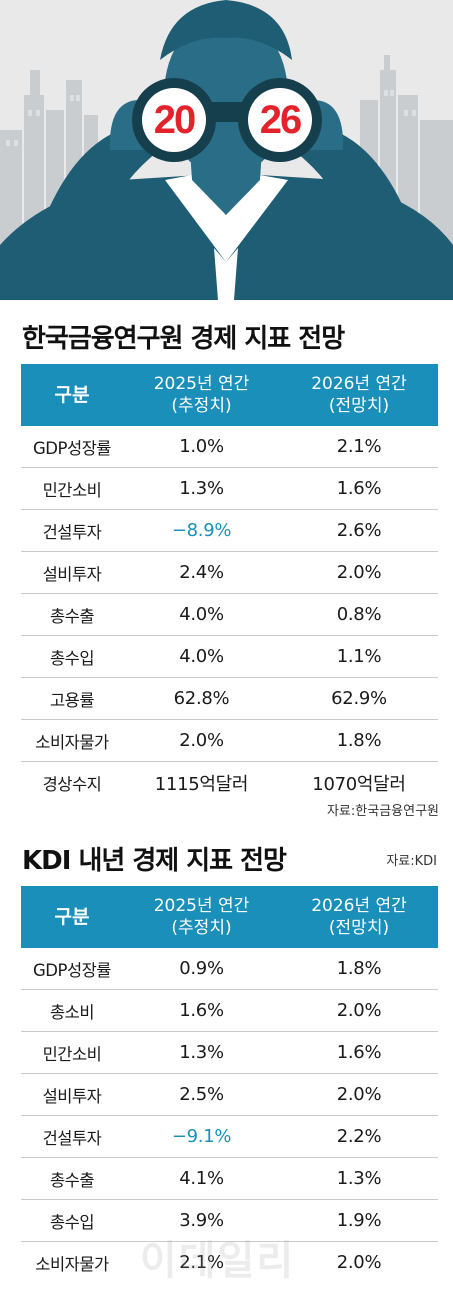  Describe the element at coordinates (359, 784) in the screenshot. I see `value-2026: 1070억달러` at that location.